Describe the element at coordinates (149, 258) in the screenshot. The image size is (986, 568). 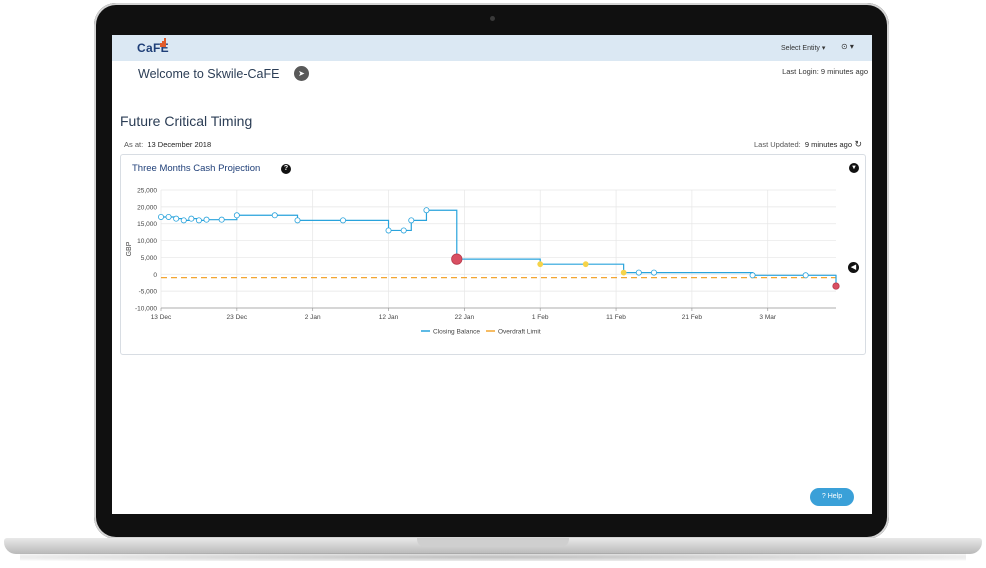
I see `y-tick-label: 5,000` at that location.